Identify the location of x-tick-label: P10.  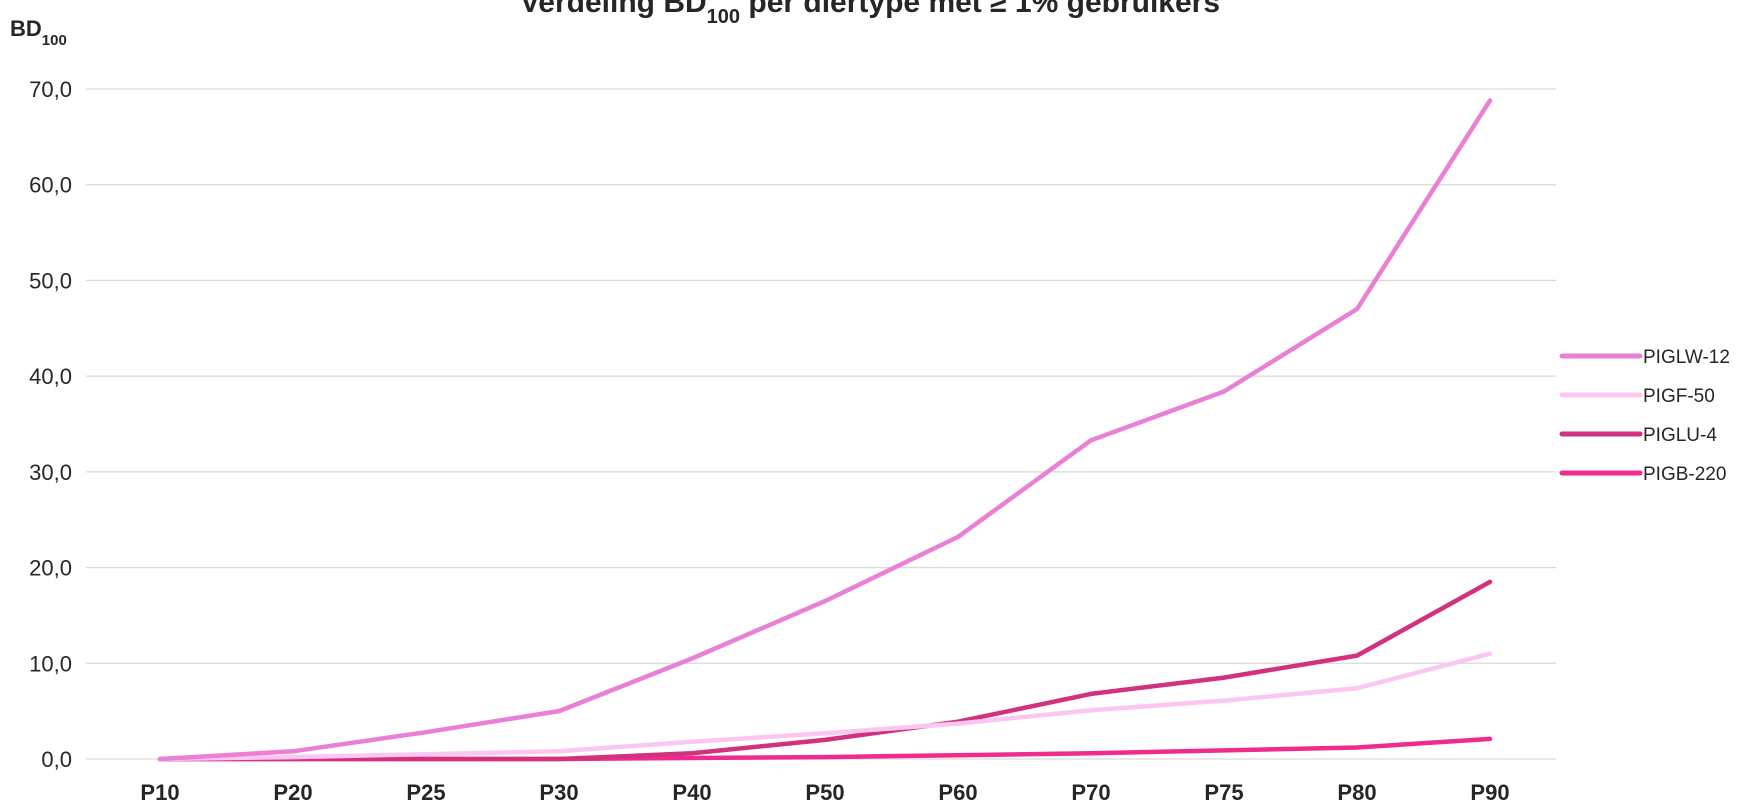
(159, 792).